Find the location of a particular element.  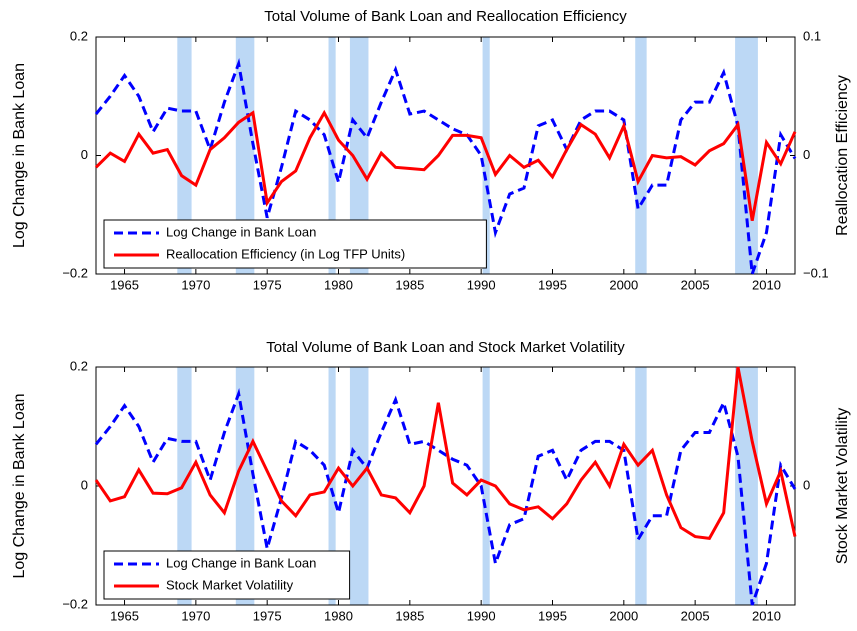

y2-tick-label: 0.1 is located at coordinates (812, 35).